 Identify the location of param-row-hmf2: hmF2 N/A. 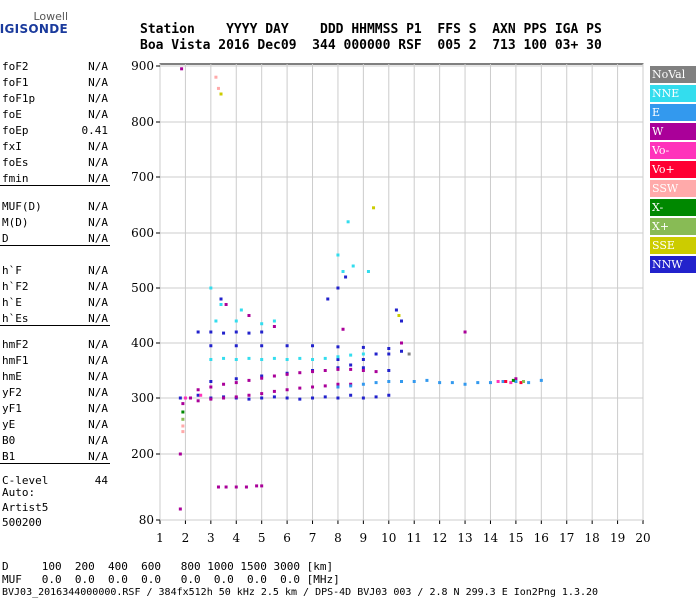
(55, 345).